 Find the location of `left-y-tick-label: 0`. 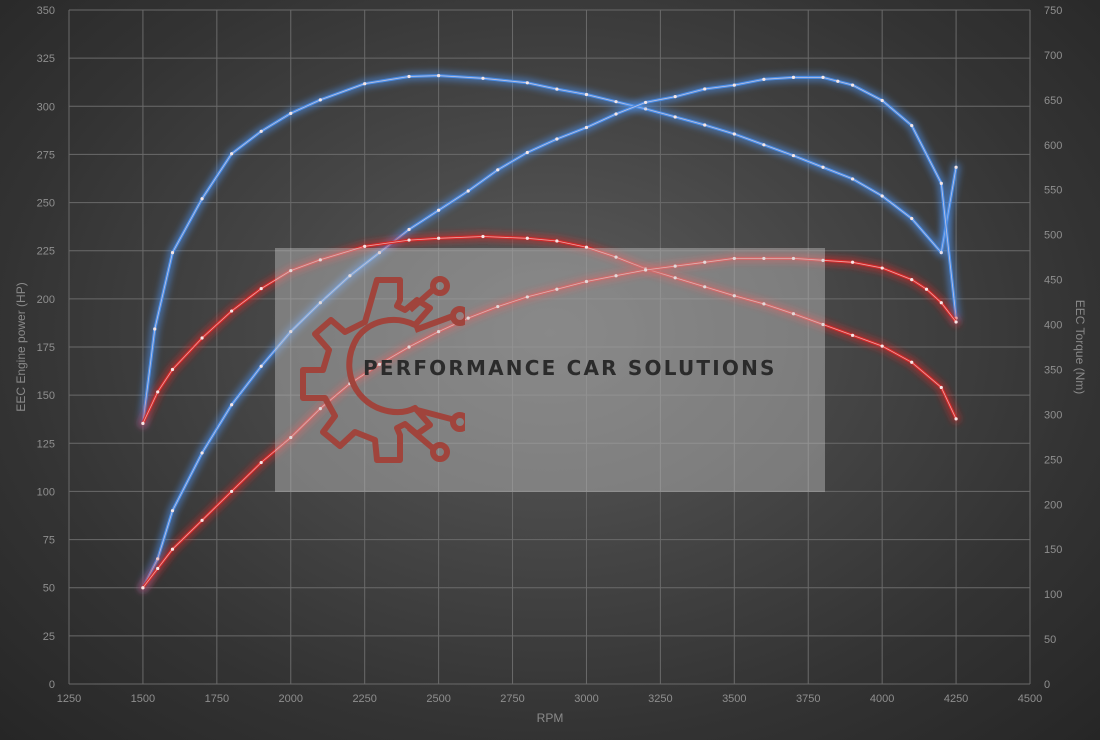

left-y-tick-label: 0 is located at coordinates (52, 685).